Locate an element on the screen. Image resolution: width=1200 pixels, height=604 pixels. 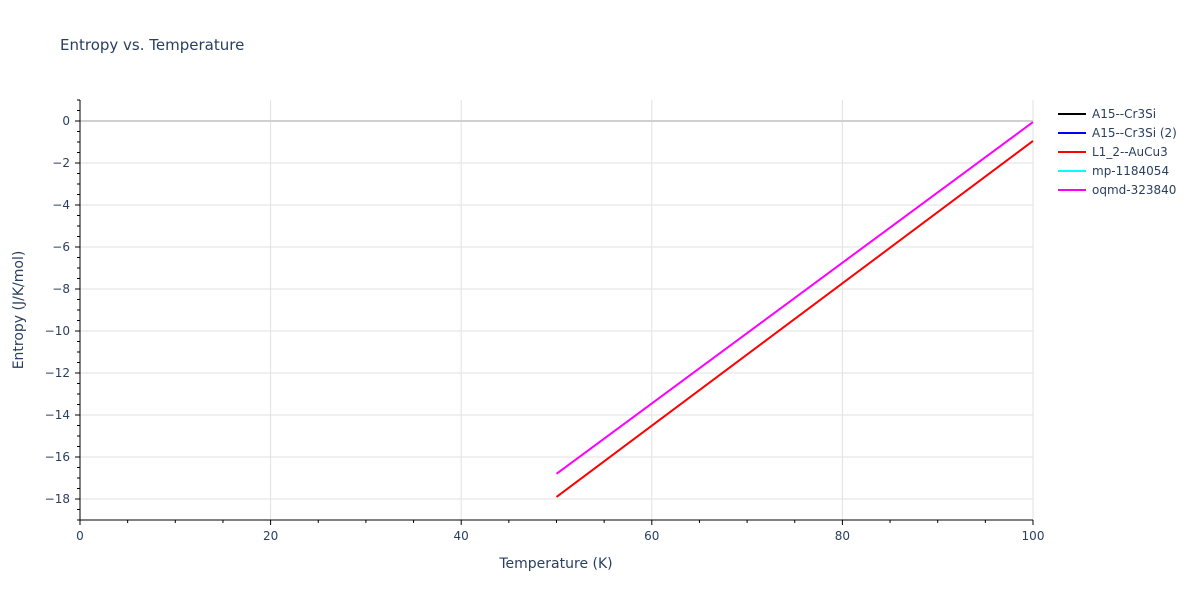
y-tick-label: −12 is located at coordinates (57, 373).